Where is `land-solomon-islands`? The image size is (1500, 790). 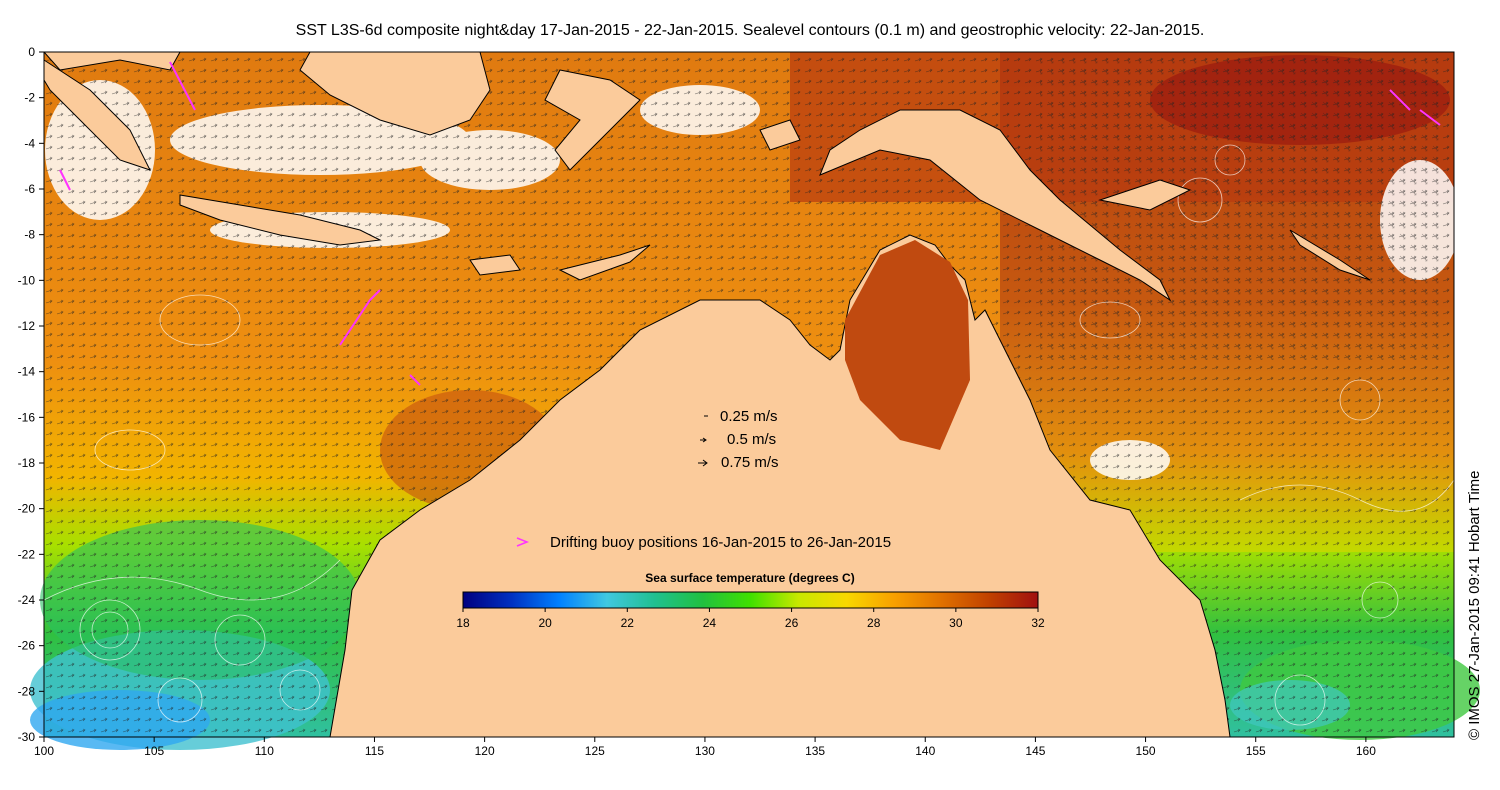
land-solomon-islands is located at coordinates (1330, 255).